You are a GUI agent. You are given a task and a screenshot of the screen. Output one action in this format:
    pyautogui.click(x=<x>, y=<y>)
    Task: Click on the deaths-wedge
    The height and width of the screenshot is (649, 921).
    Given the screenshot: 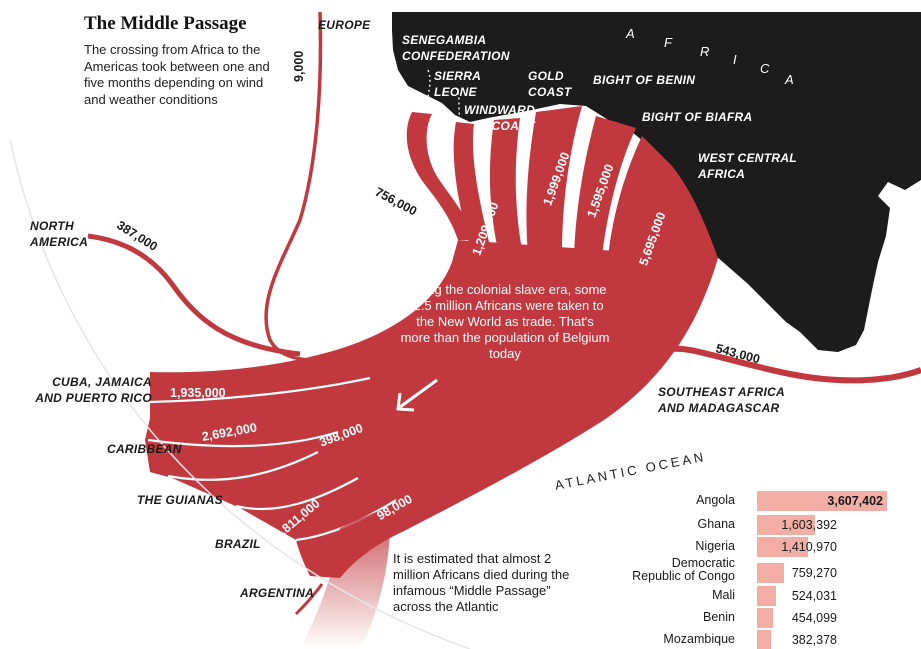 What is the action you would take?
    pyautogui.click(x=345, y=577)
    